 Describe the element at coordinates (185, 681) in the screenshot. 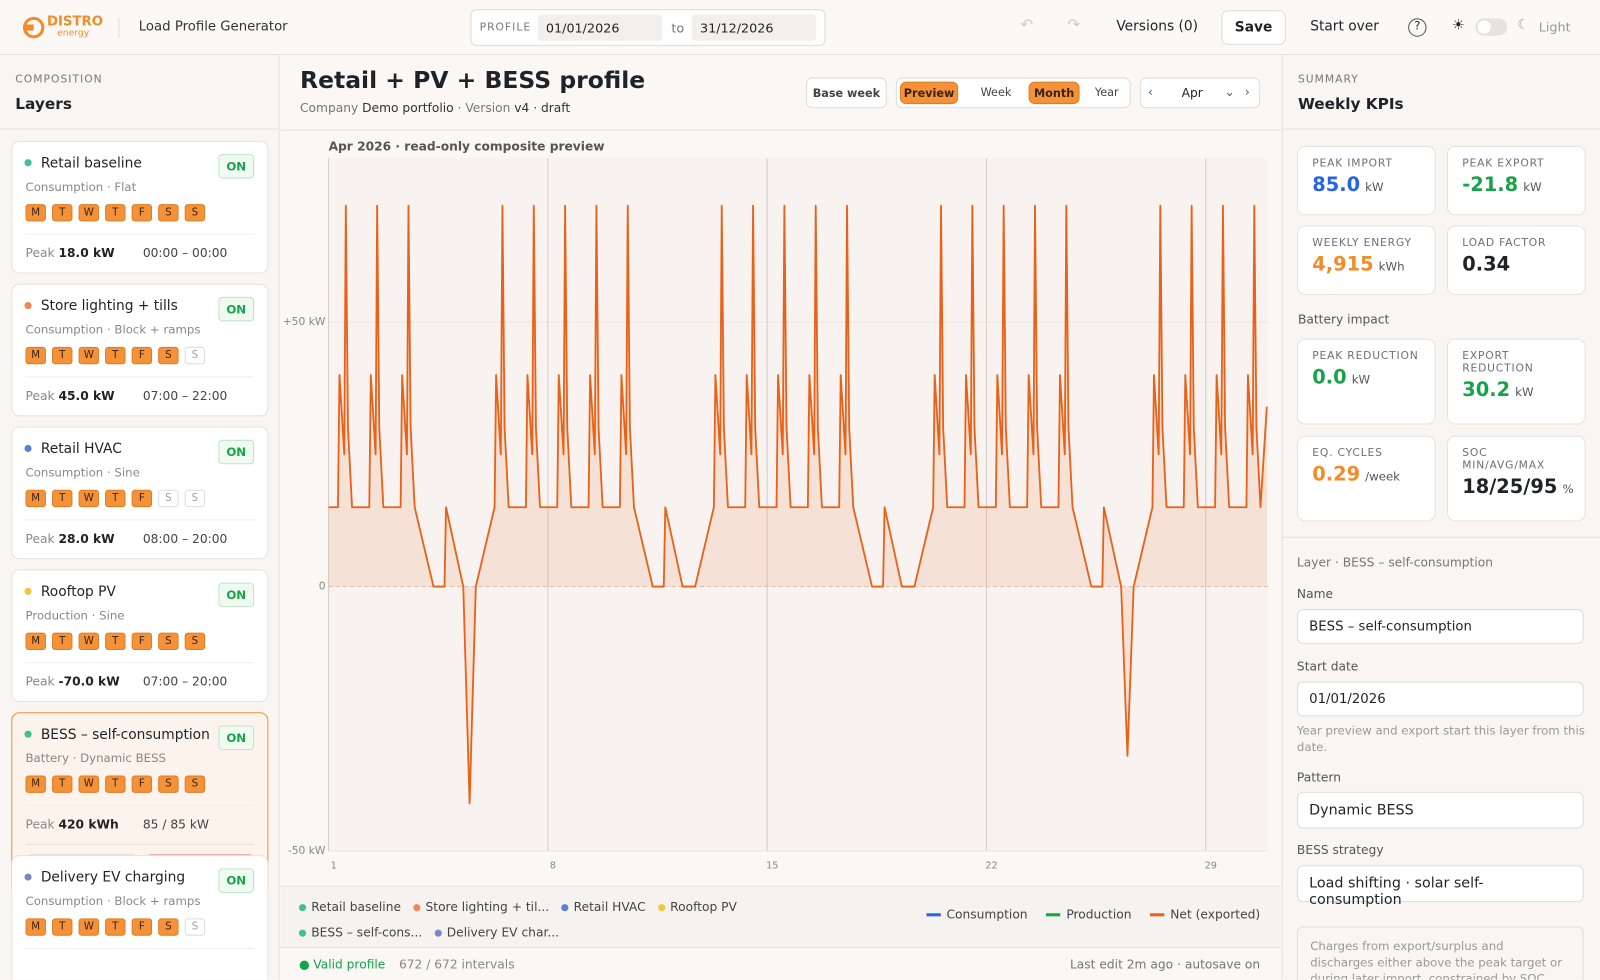

I see `layer-time: 07:00 – 20:00` at that location.